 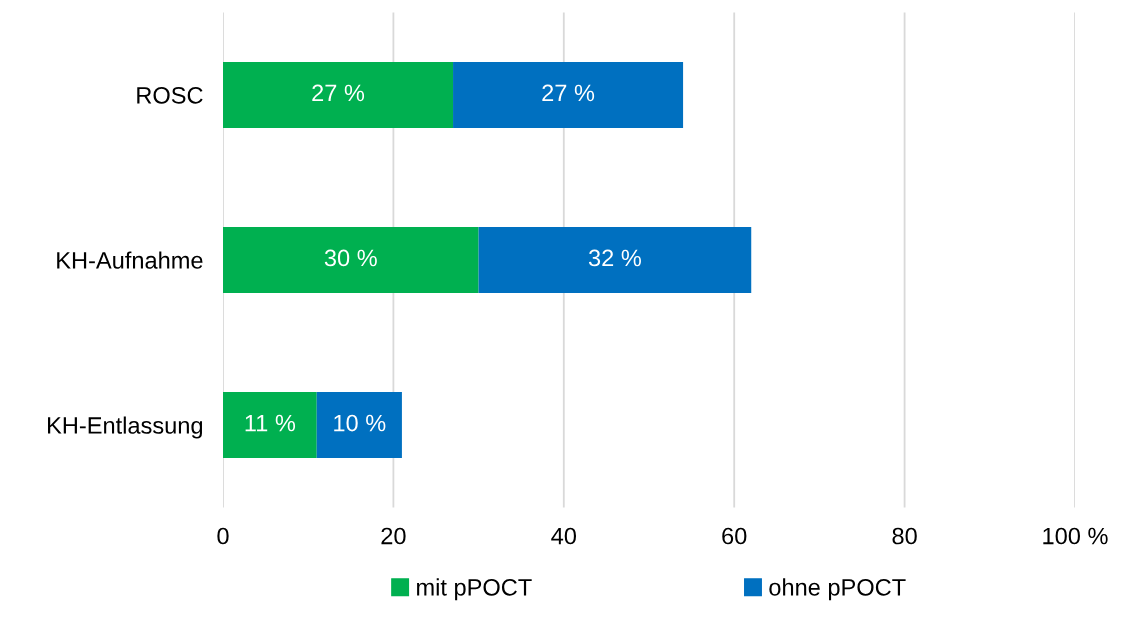 What do you see at coordinates (170, 95) in the screenshot?
I see `y-tick-label: ROSC` at bounding box center [170, 95].